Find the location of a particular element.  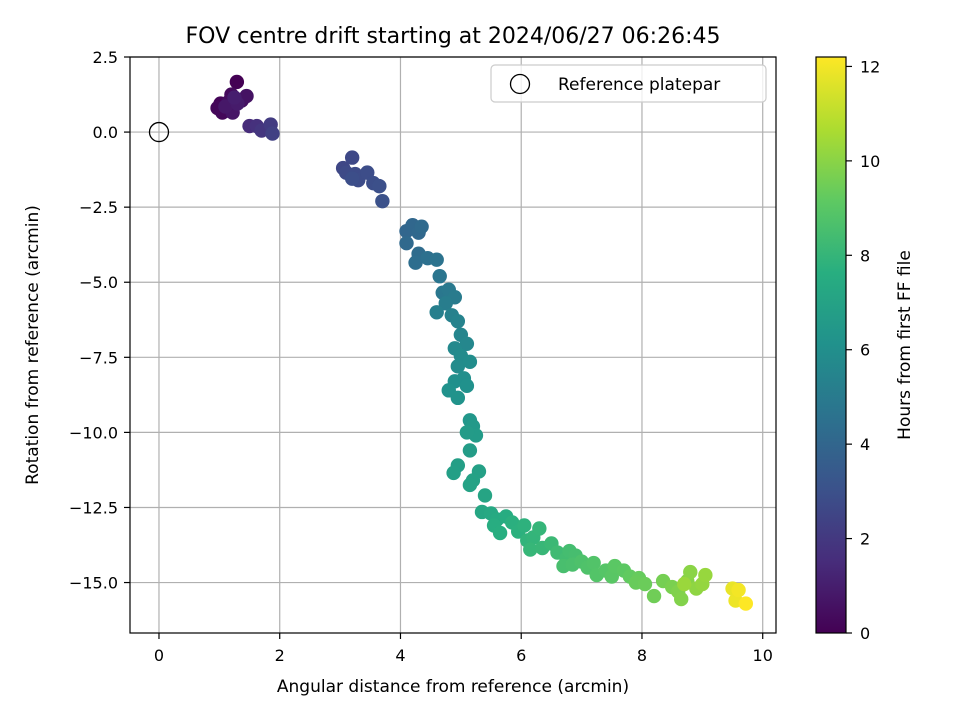

colorbar-gradient is located at coordinates (831, 345).